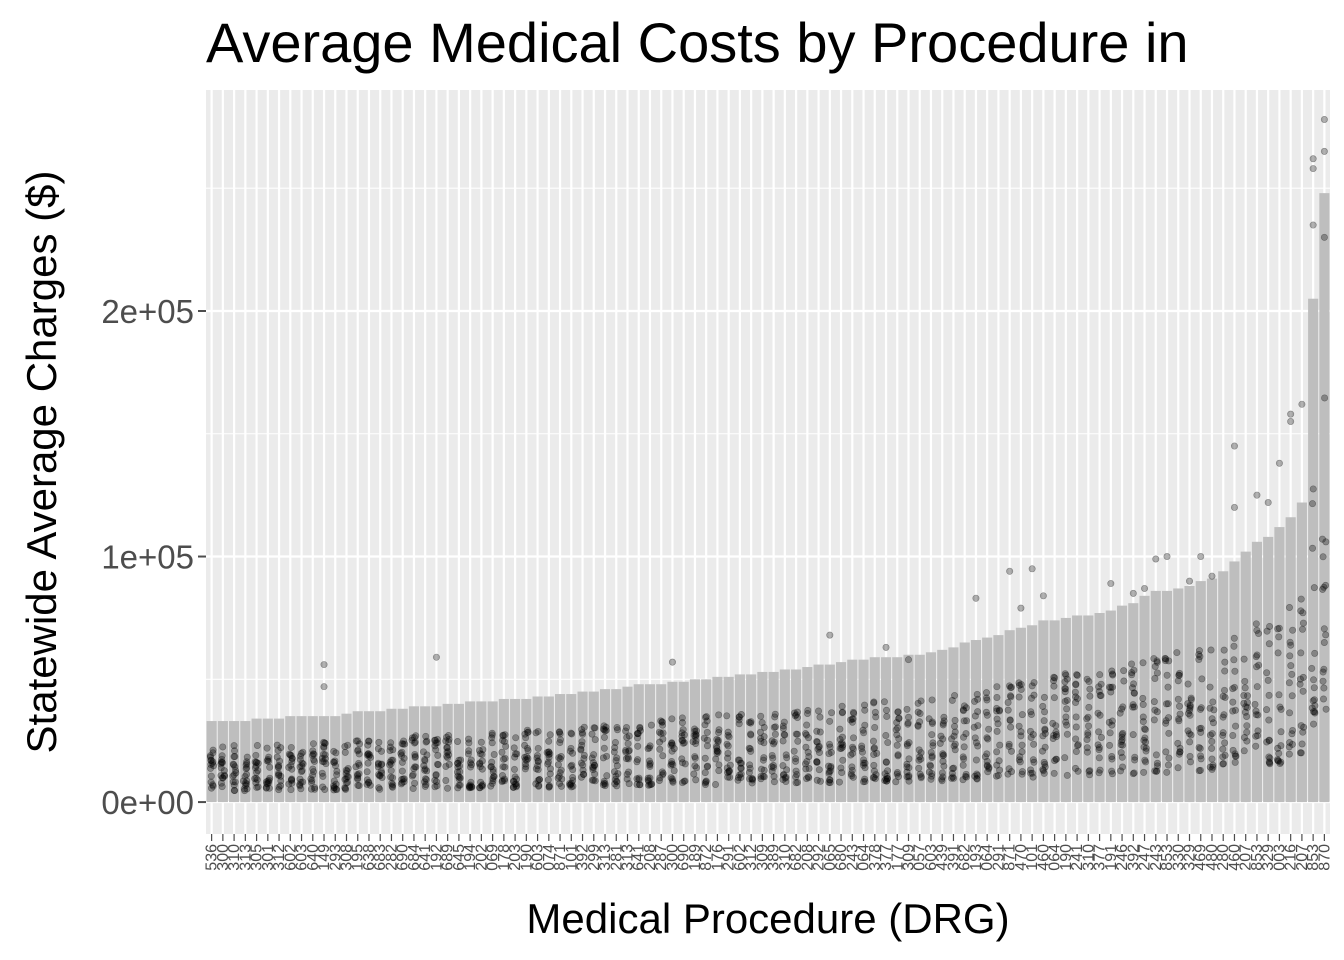 The height and width of the screenshot is (960, 1344). Describe the element at coordinates (697, 42) in the screenshot. I see `chart-title: Average Medical Costs by Procedure in` at that location.